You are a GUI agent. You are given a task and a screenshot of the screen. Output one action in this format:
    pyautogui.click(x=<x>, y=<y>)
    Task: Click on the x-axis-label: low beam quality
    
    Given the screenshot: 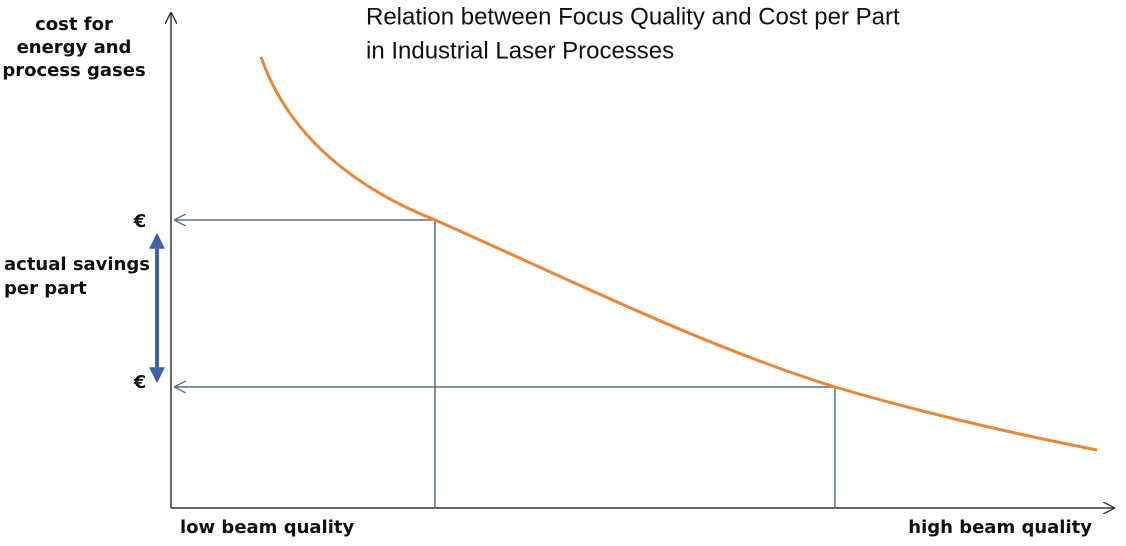 What is the action you would take?
    pyautogui.click(x=267, y=527)
    